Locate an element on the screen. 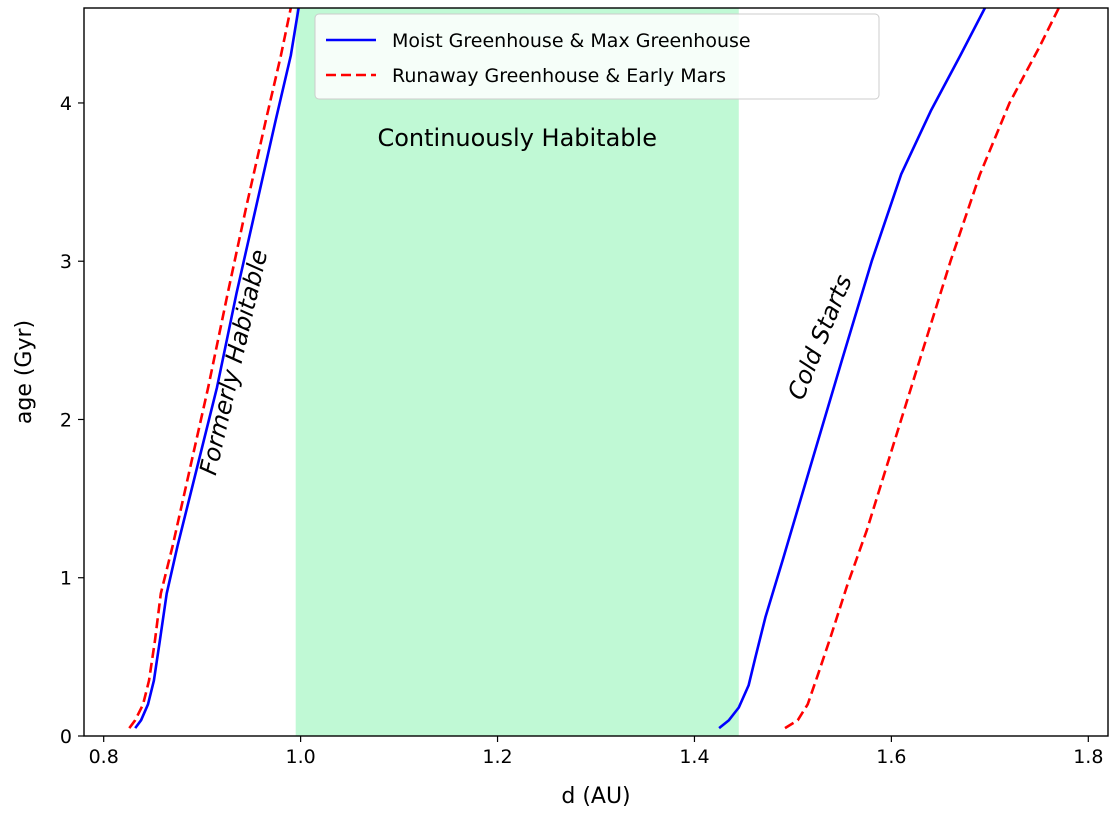 This screenshot has width=1114, height=813. x-tick-label: 1.4 is located at coordinates (694, 757).